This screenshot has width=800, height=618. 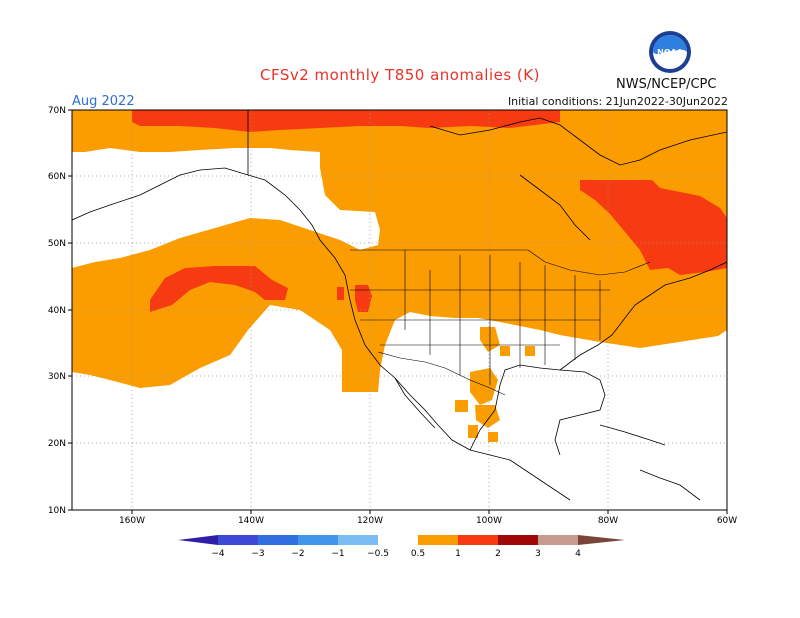 I want to click on lat-label-10n: 10N, so click(x=57, y=511).